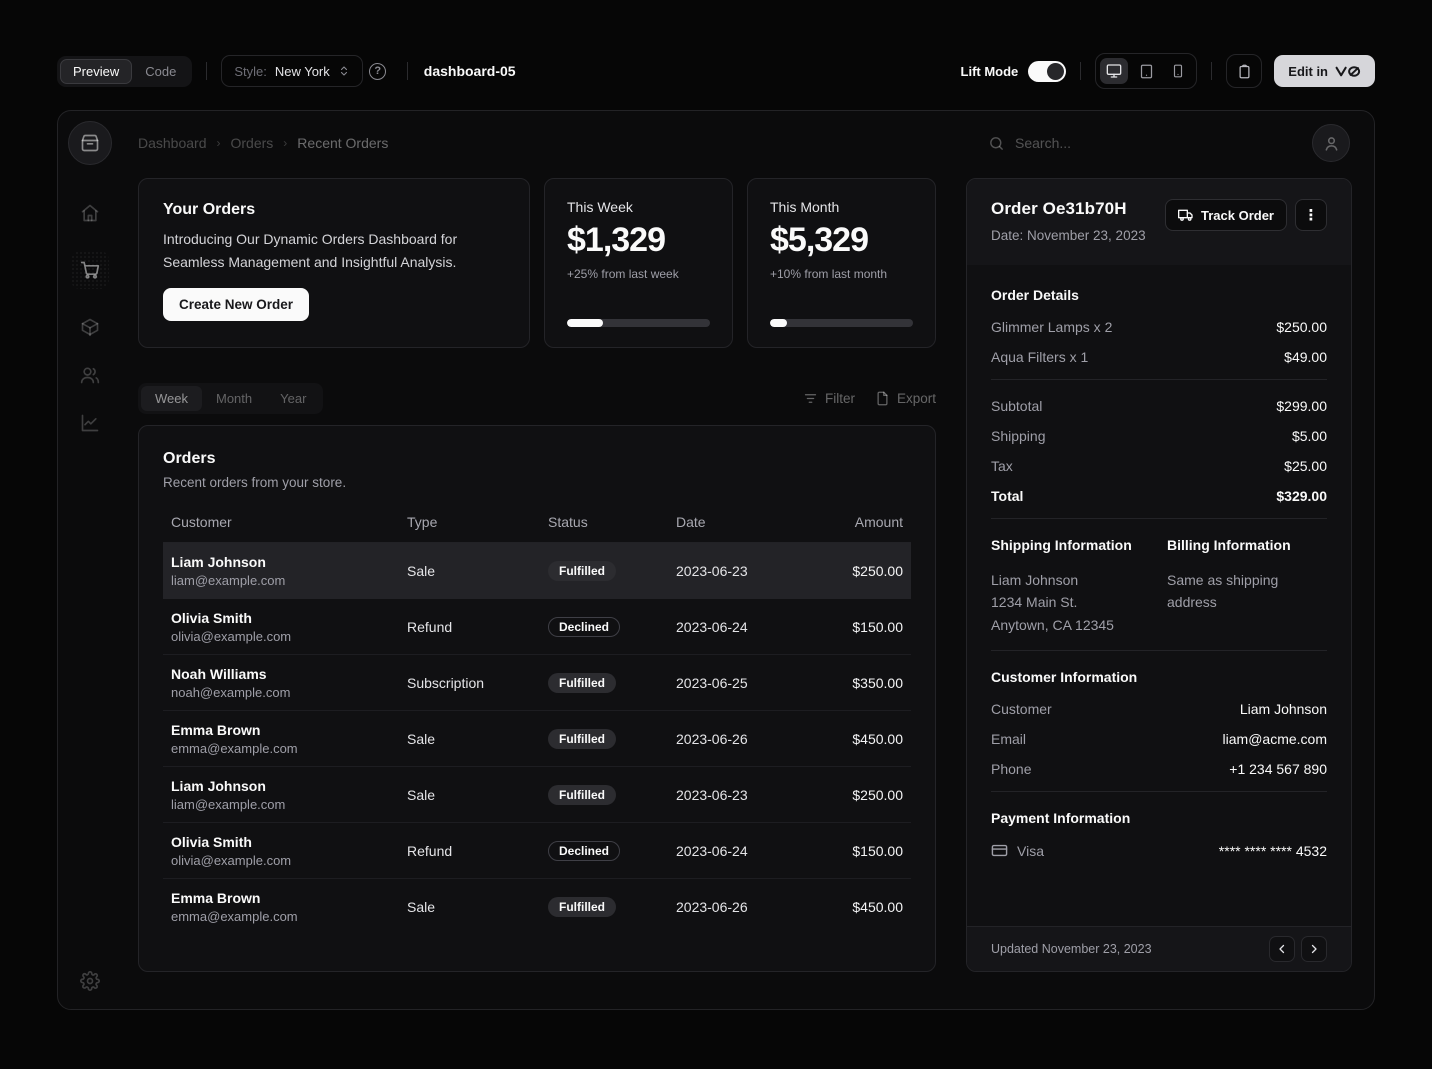 This screenshot has height=1069, width=1432. Describe the element at coordinates (231, 692) in the screenshot. I see `customer-email: noah@example.com` at that location.